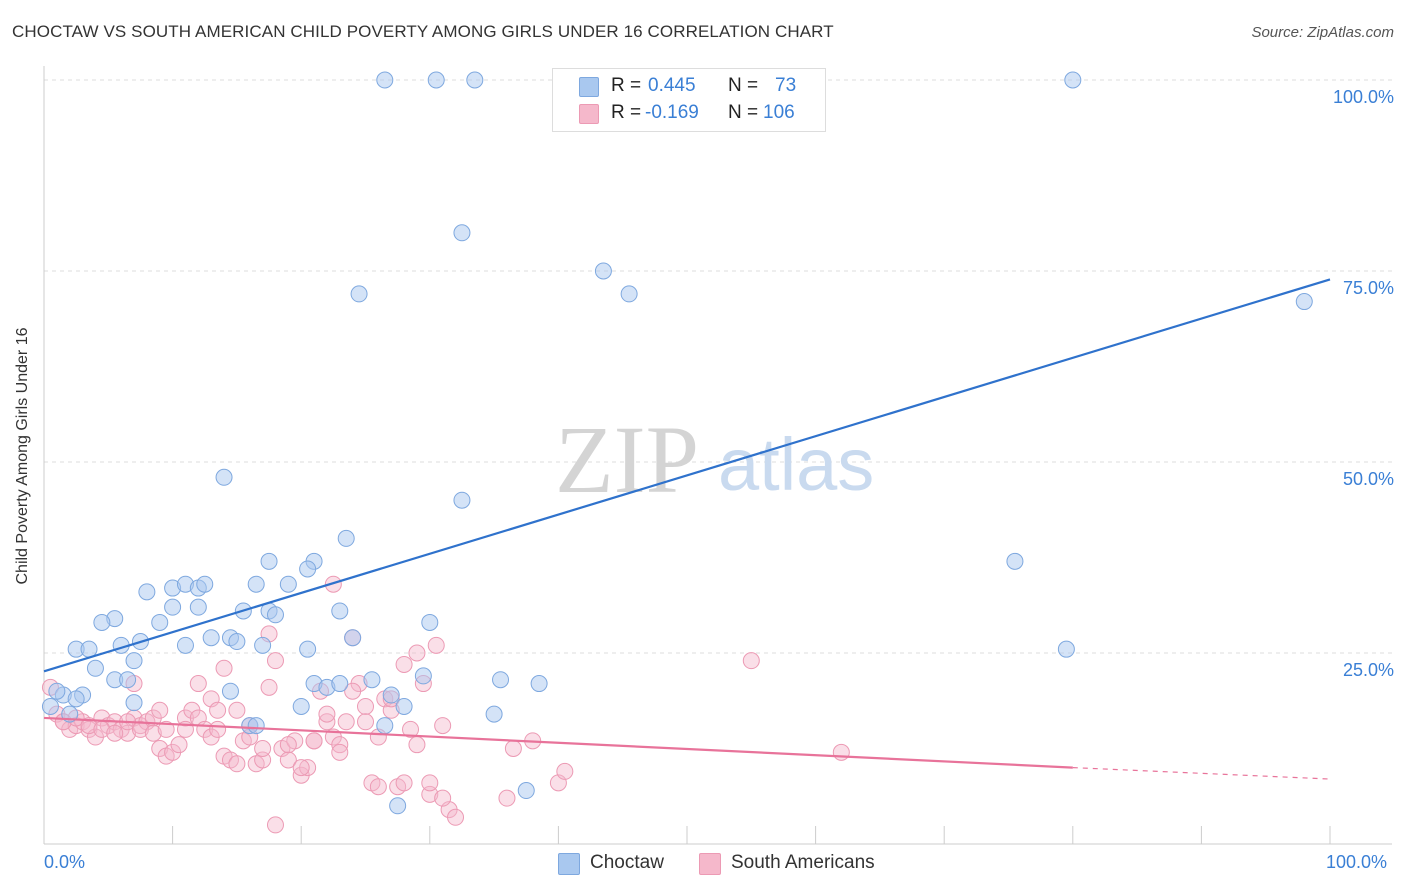 The width and height of the screenshot is (1406, 892). Describe the element at coordinates (796, 464) in the screenshot. I see `watermark-atlas: atlas` at that location.